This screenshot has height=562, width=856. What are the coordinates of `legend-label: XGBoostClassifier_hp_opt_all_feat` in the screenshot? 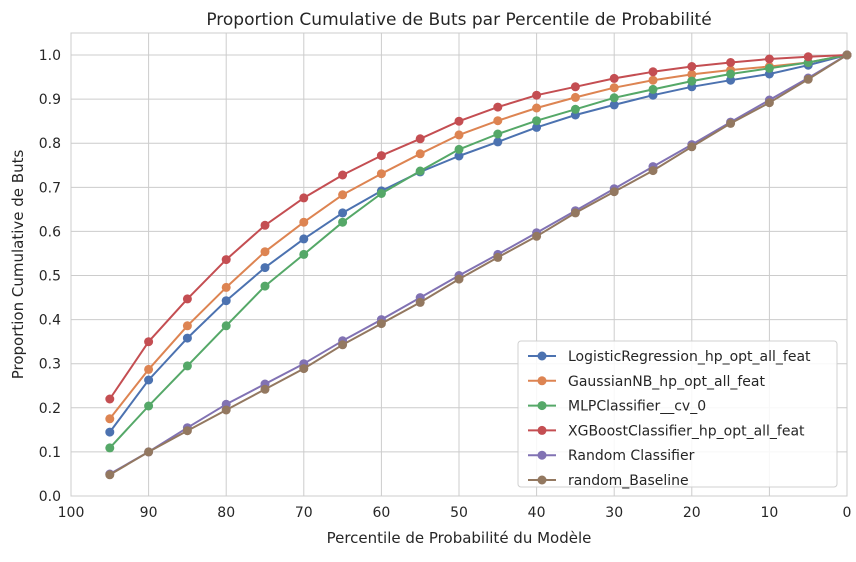 It's located at (686, 431).